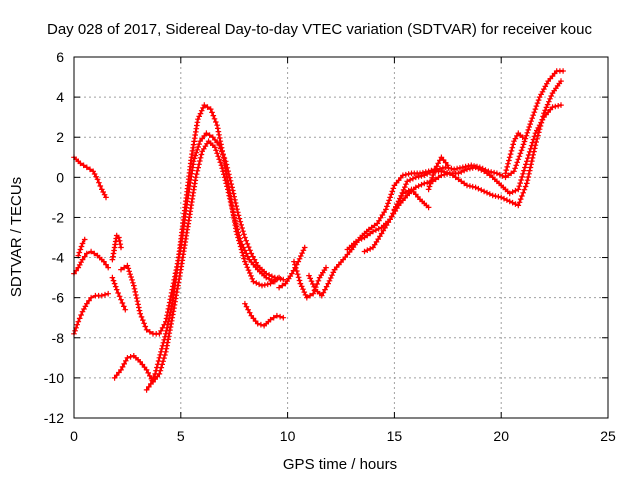  What do you see at coordinates (60, 137) in the screenshot?
I see `y-tick-label: 2` at bounding box center [60, 137].